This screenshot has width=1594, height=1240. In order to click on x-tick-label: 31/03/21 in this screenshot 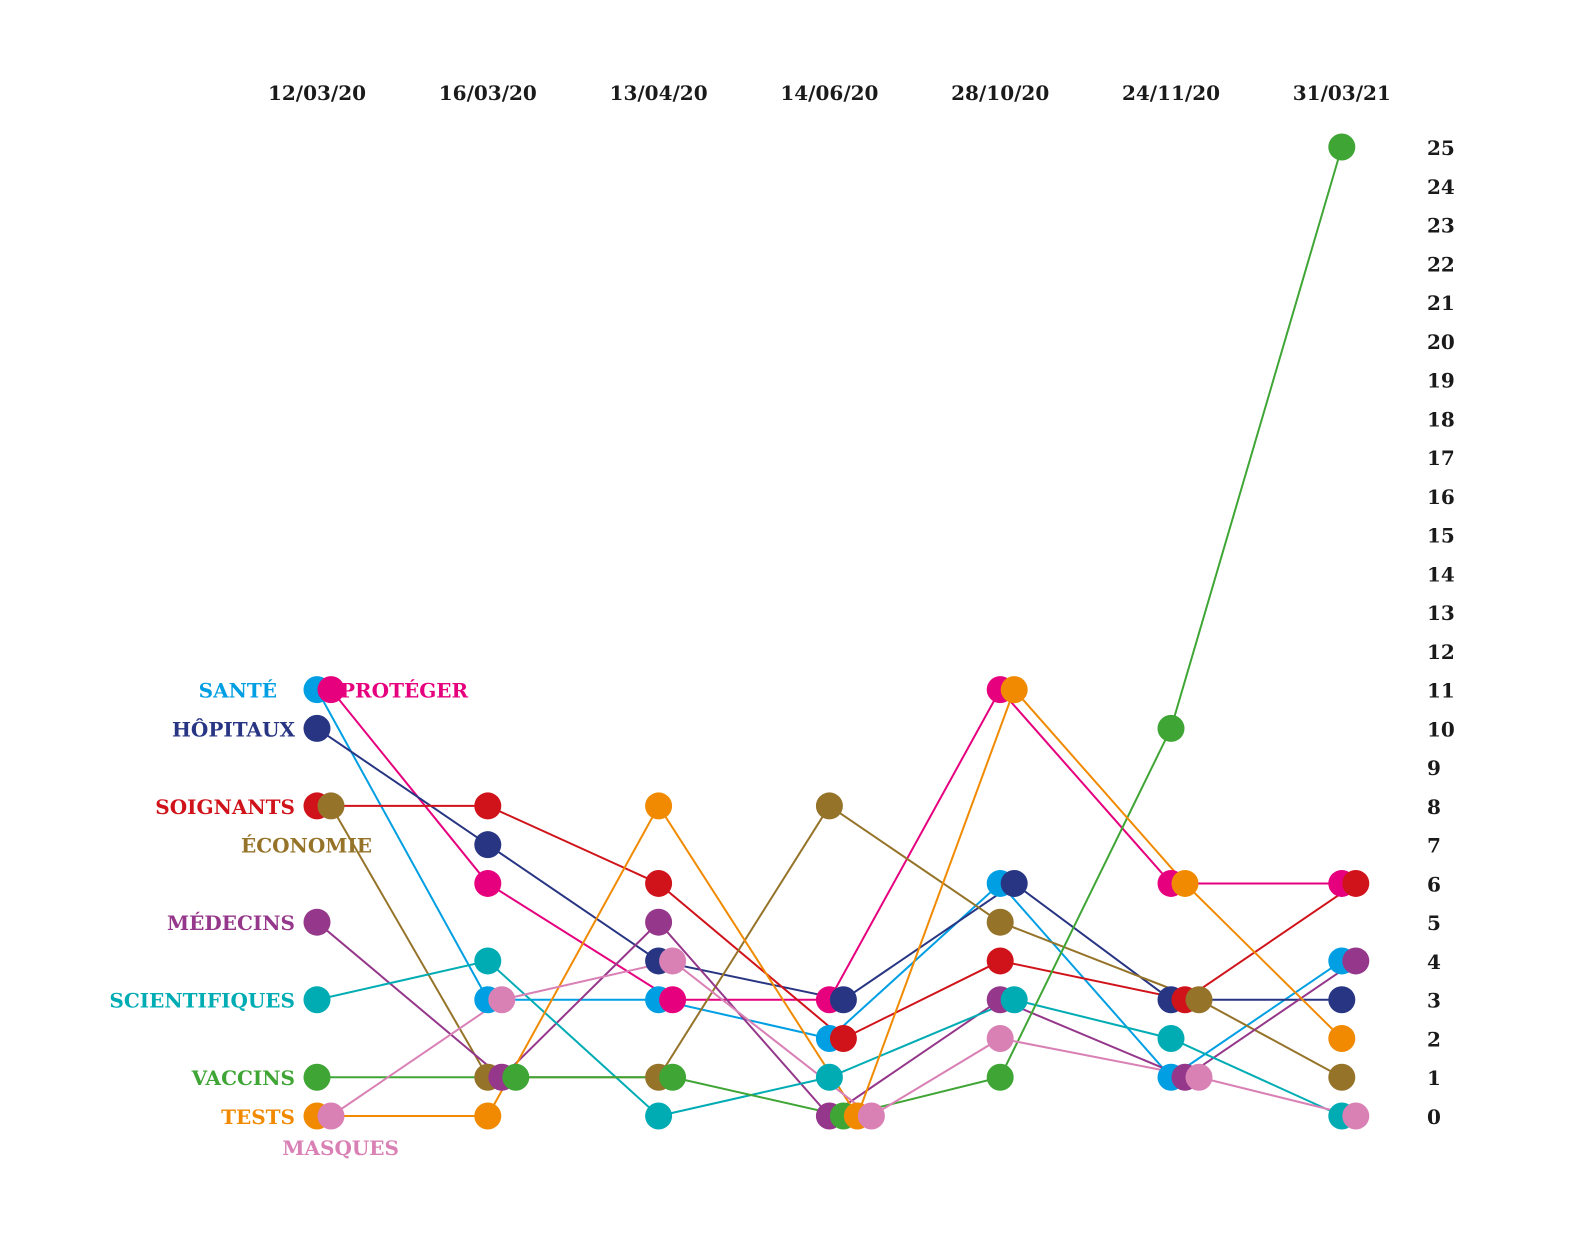, I will do `click(1342, 93)`.